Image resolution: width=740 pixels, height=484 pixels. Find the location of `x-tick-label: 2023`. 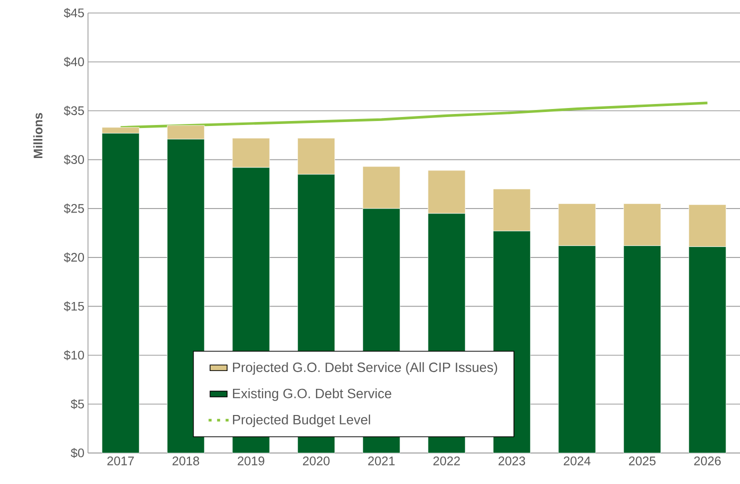

x-tick-label: 2023 is located at coordinates (512, 461).